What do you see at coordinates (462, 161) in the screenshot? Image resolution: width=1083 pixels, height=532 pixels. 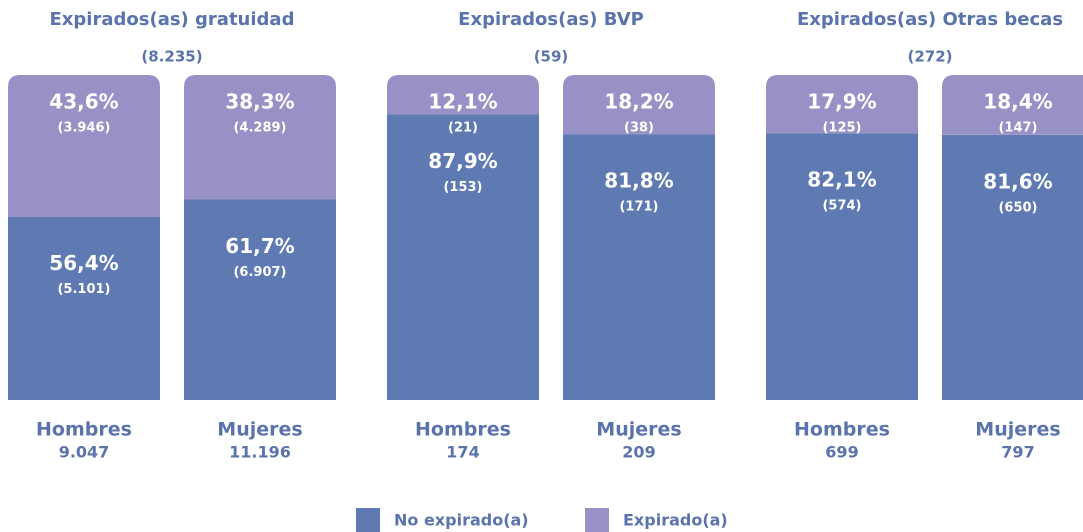 I see `value-label: 87,9%` at bounding box center [462, 161].